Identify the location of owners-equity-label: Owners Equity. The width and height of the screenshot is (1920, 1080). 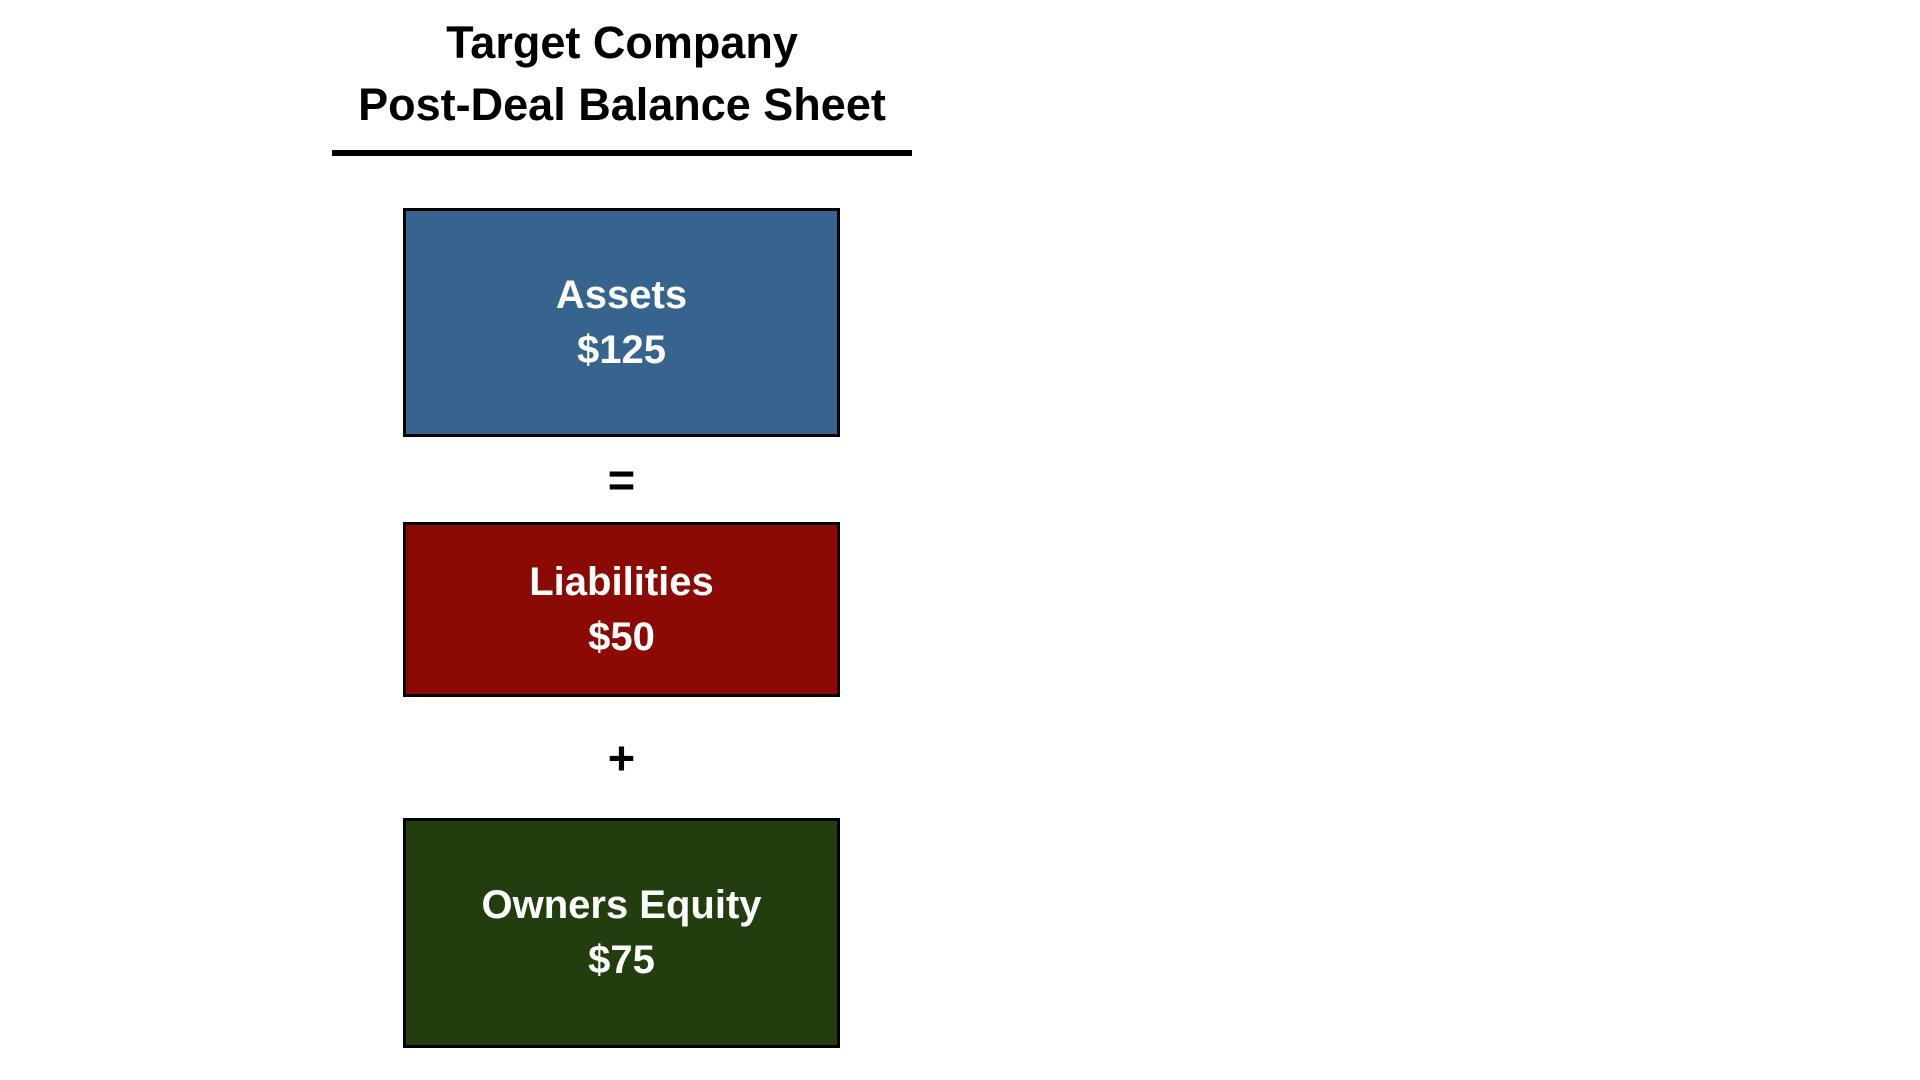
(621, 905).